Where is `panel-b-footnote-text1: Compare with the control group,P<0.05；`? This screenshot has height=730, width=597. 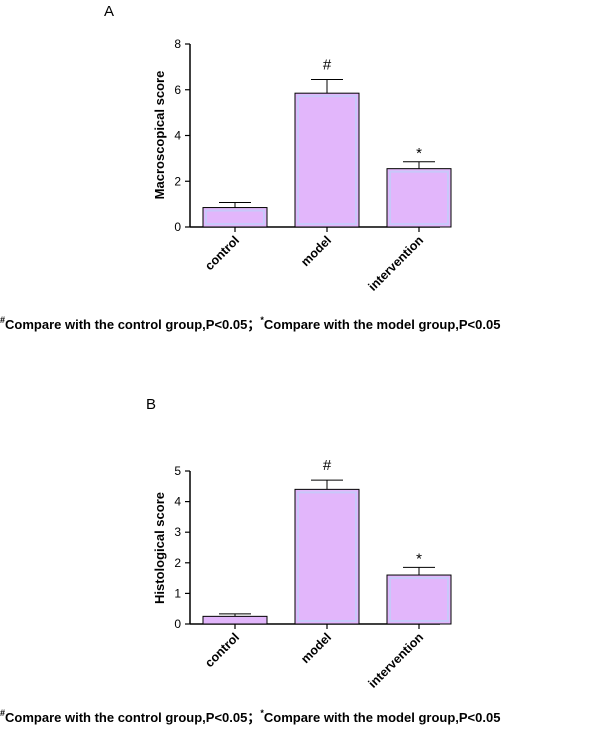 panel-b-footnote-text1: Compare with the control group,P<0.05； is located at coordinates (132, 718).